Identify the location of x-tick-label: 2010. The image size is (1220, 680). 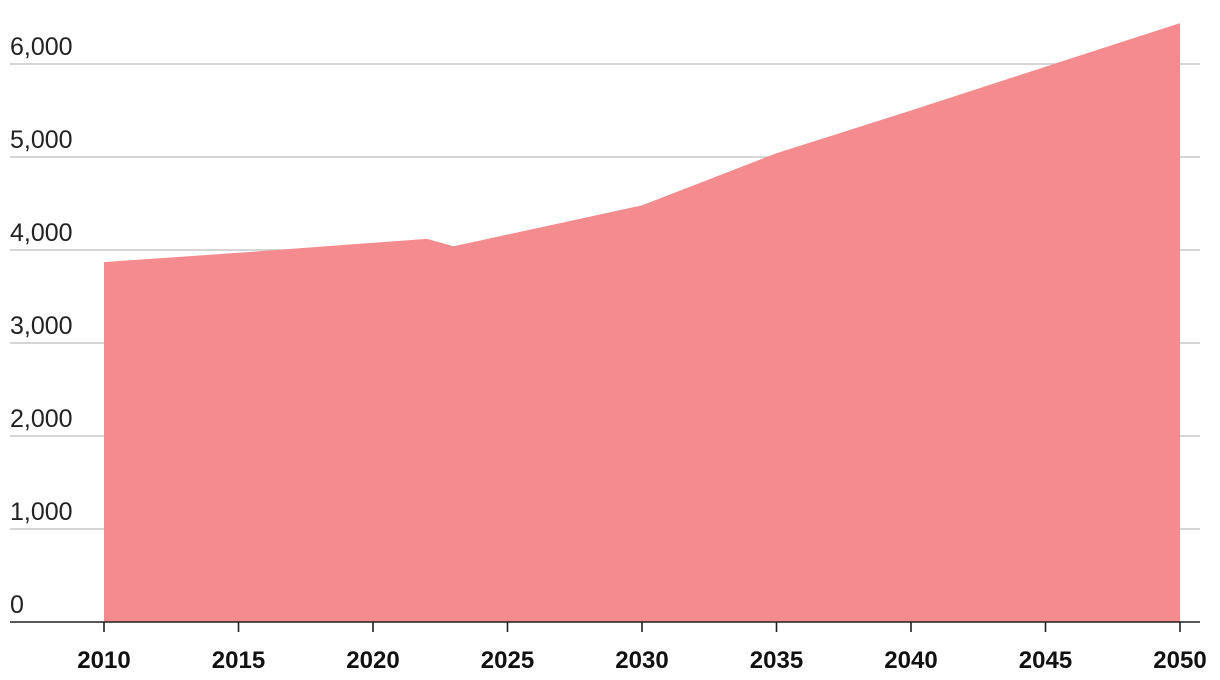
(103, 660).